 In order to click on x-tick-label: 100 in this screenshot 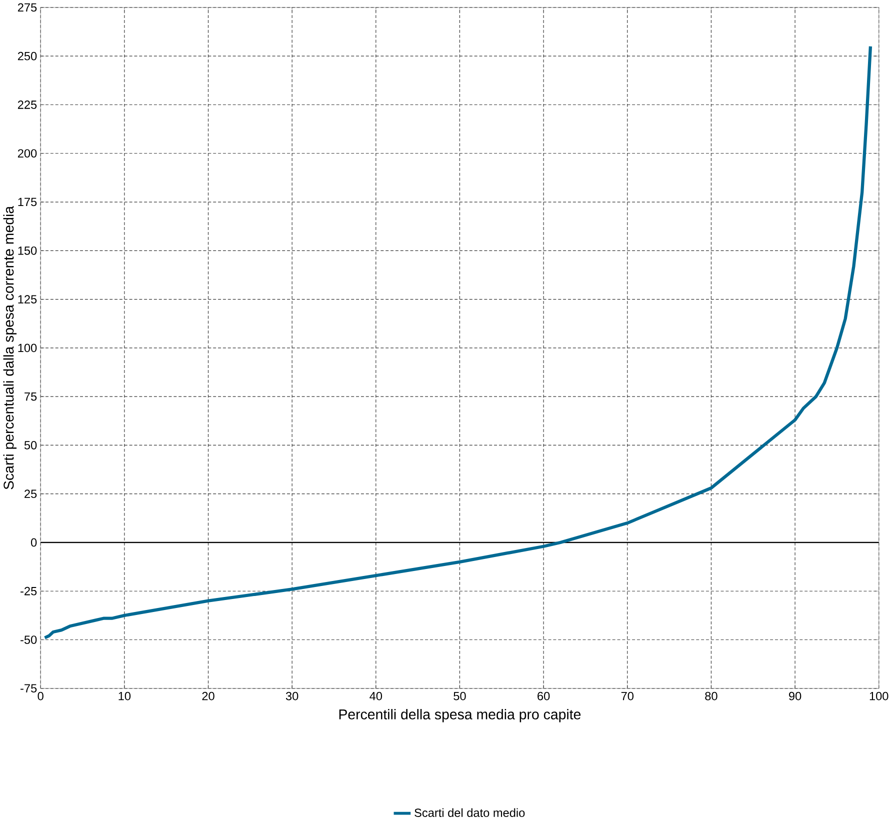, I will do `click(879, 696)`.